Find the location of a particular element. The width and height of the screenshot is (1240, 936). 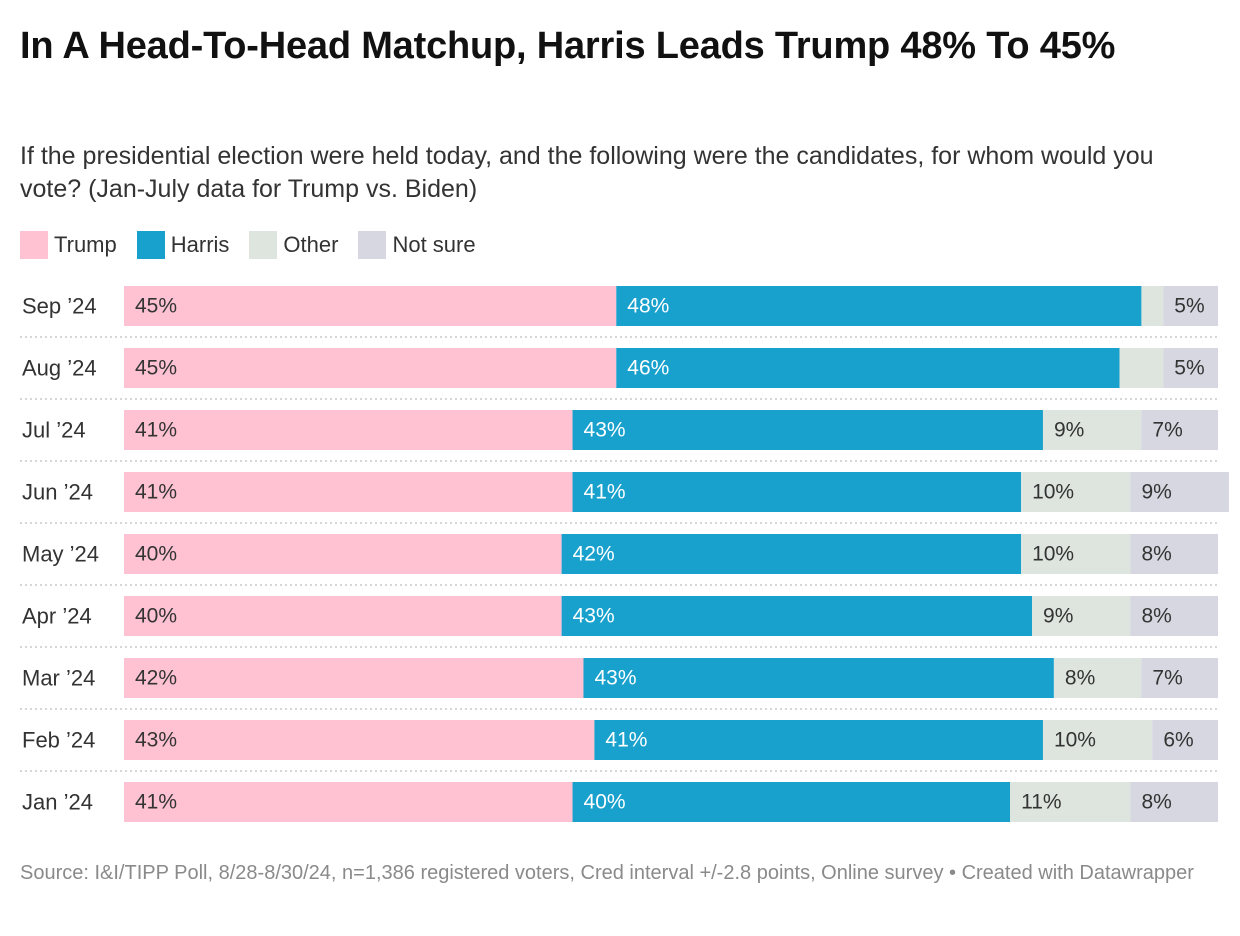

legend-swatch-other is located at coordinates (263, 245).